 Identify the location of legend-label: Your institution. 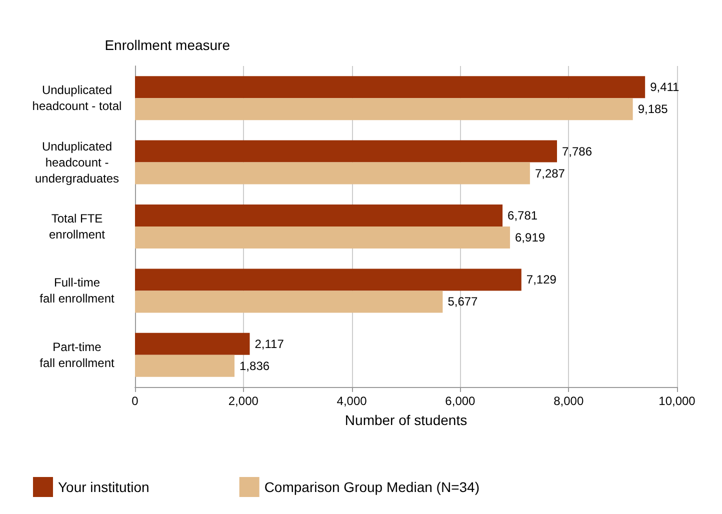
(104, 487).